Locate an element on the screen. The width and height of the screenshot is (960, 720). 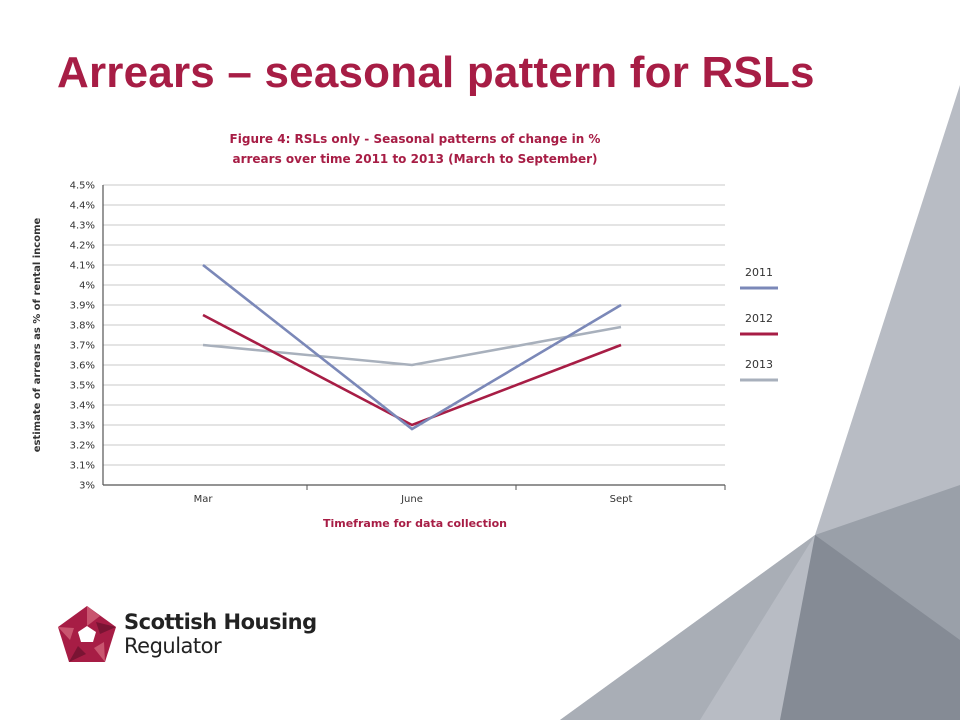
series-line-2013 is located at coordinates (412, 346).